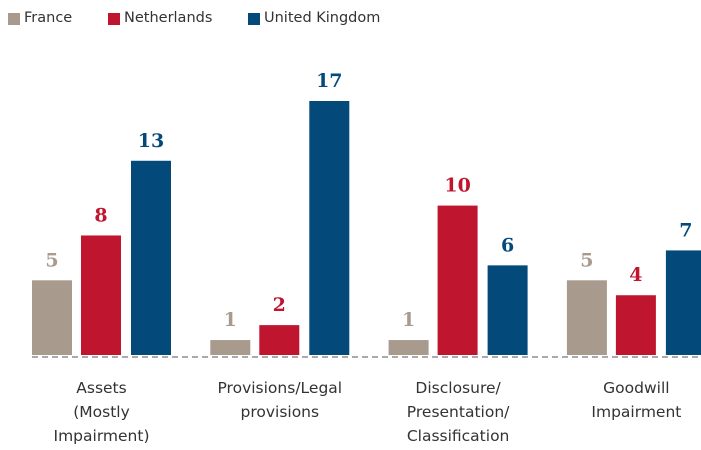 Image resolution: width=701 pixels, height=450 pixels. I want to click on value-label: 8, so click(100, 215).